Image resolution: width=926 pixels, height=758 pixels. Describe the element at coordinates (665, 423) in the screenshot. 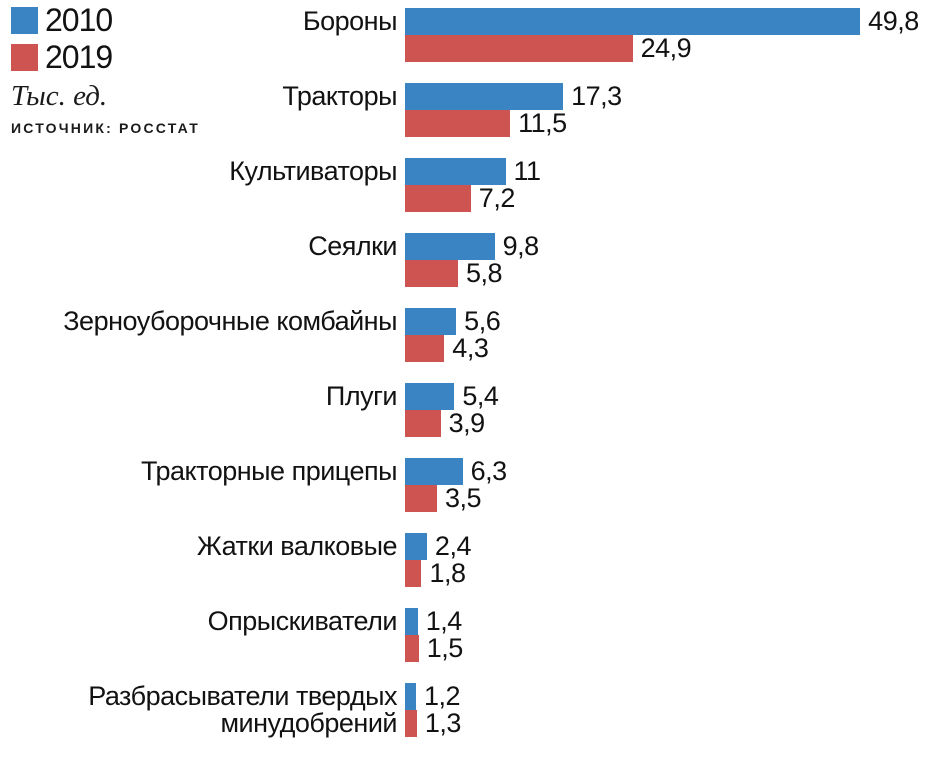

I see `bar-row-2019: 3,9` at that location.